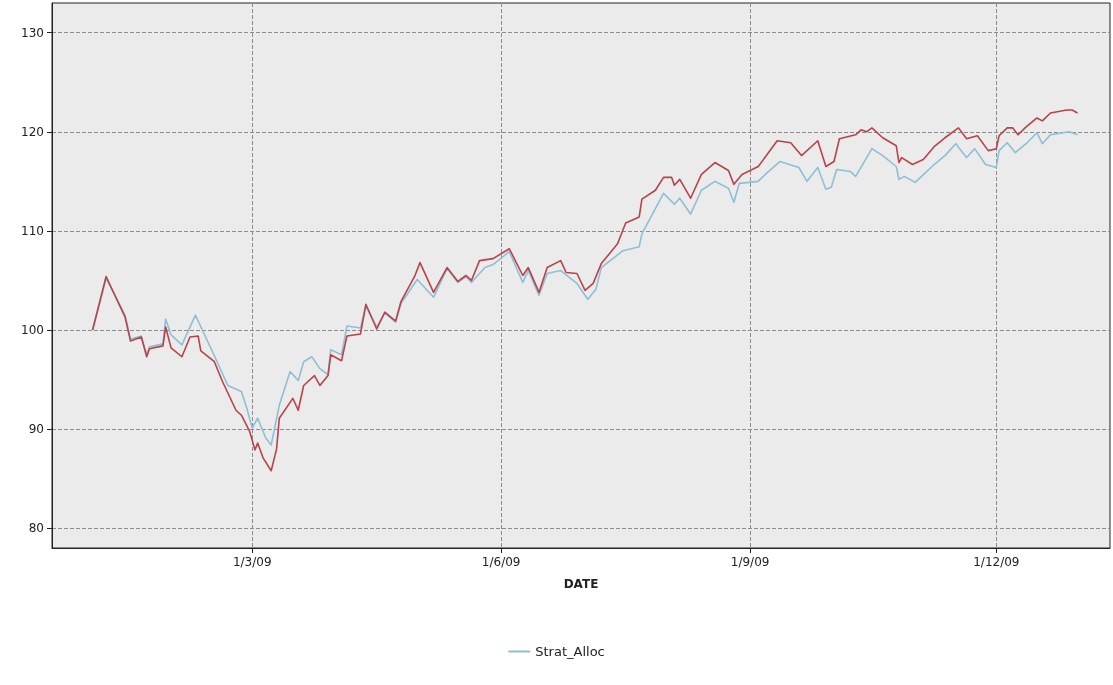 The image size is (1113, 685). Describe the element at coordinates (252, 562) in the screenshot. I see `x-tick-label: 1/3/09` at that location.